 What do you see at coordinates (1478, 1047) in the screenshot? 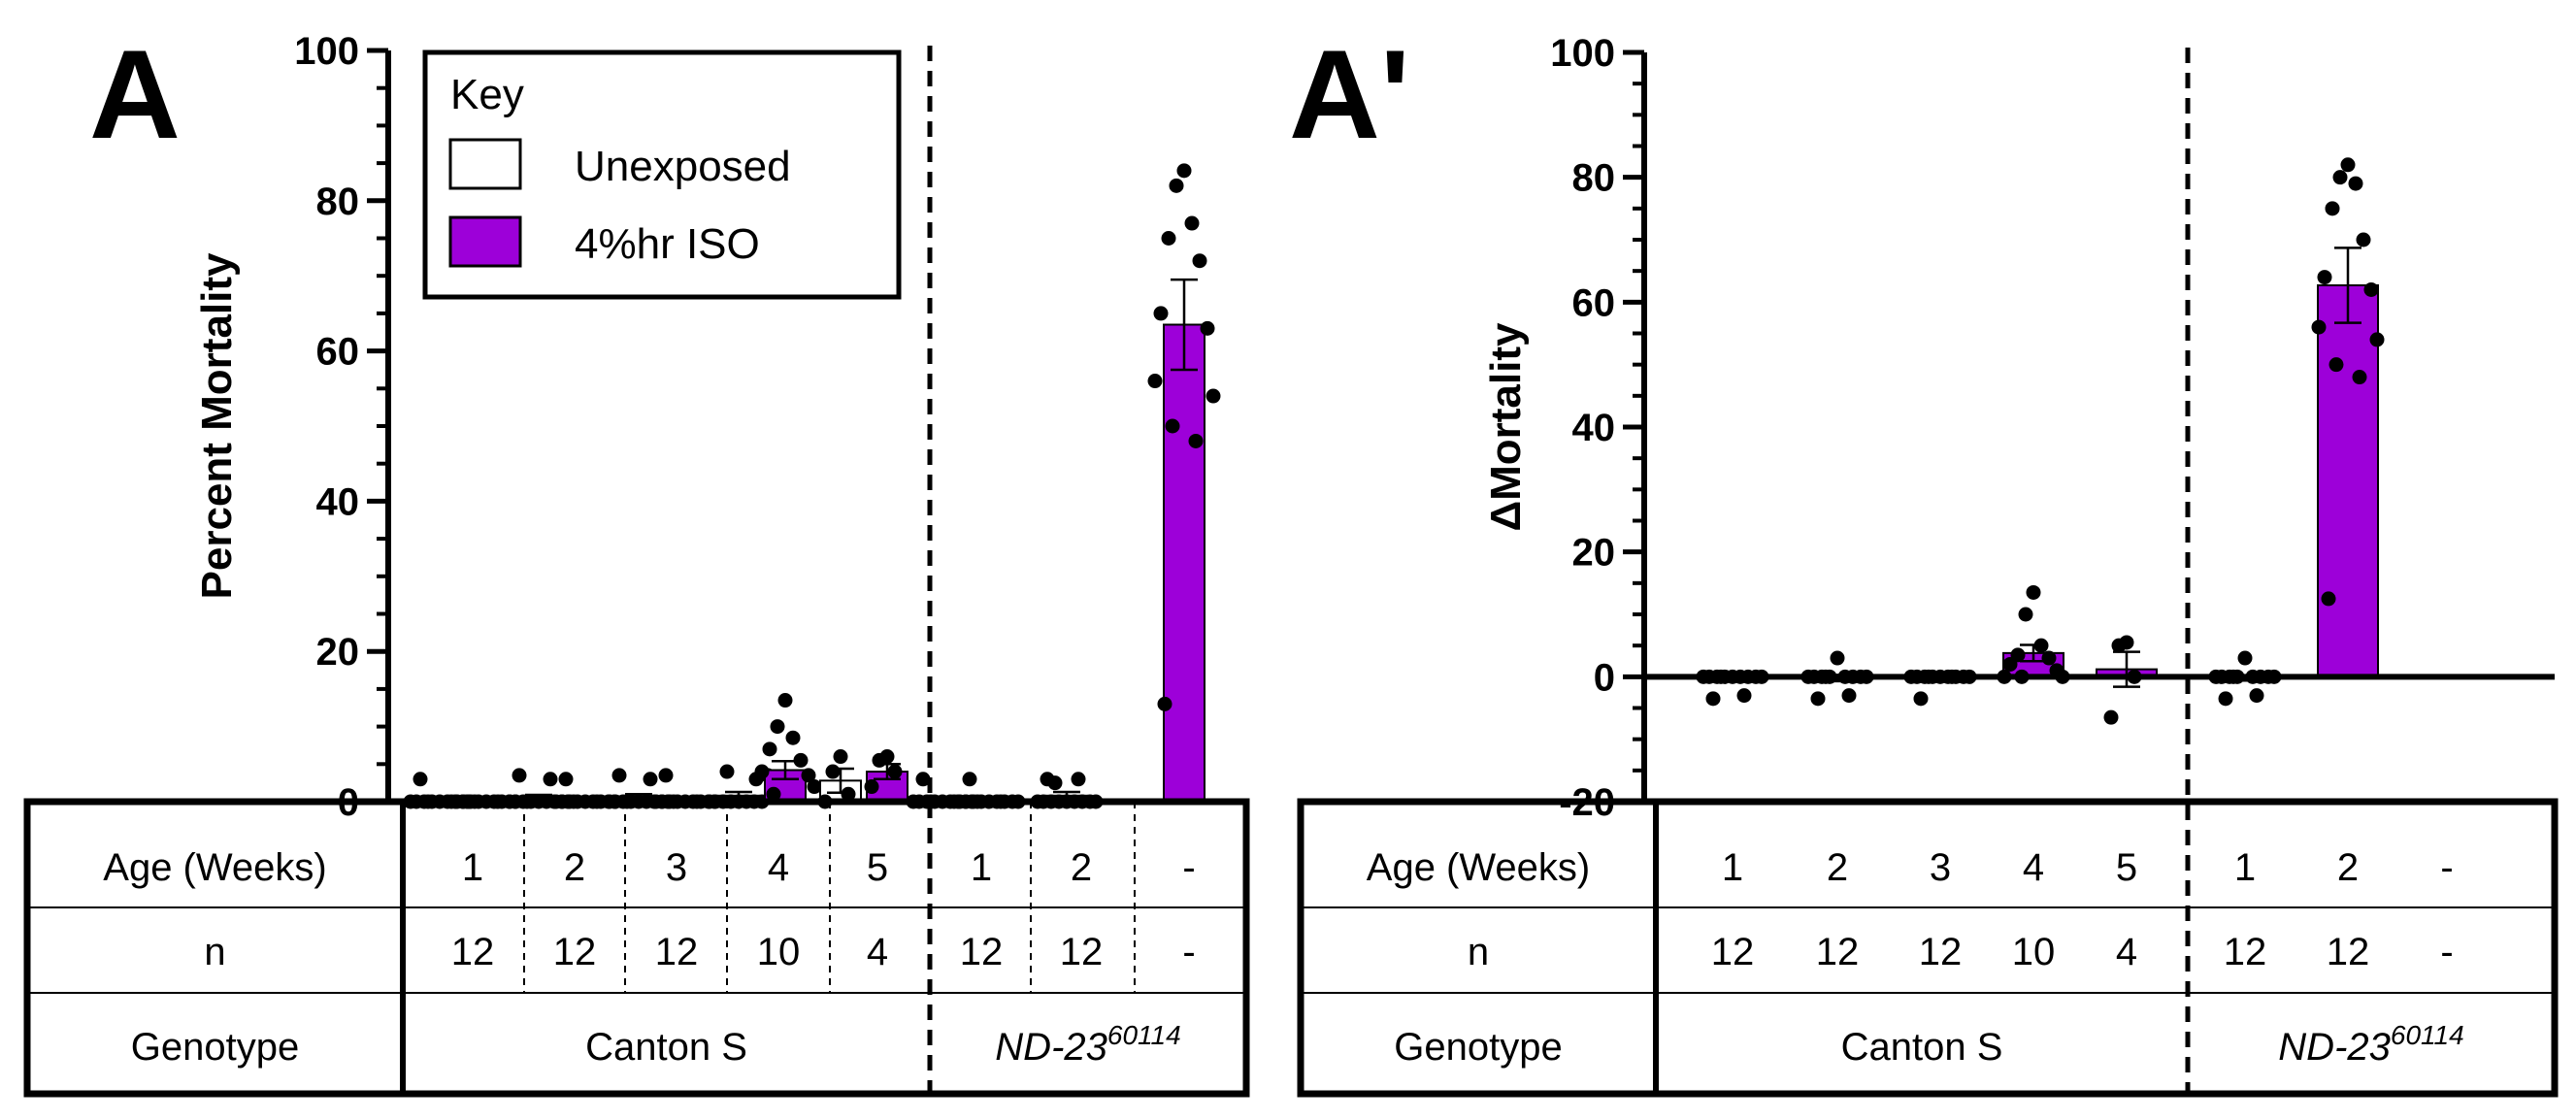
I see `table-row-label: Genotype` at bounding box center [1478, 1047].